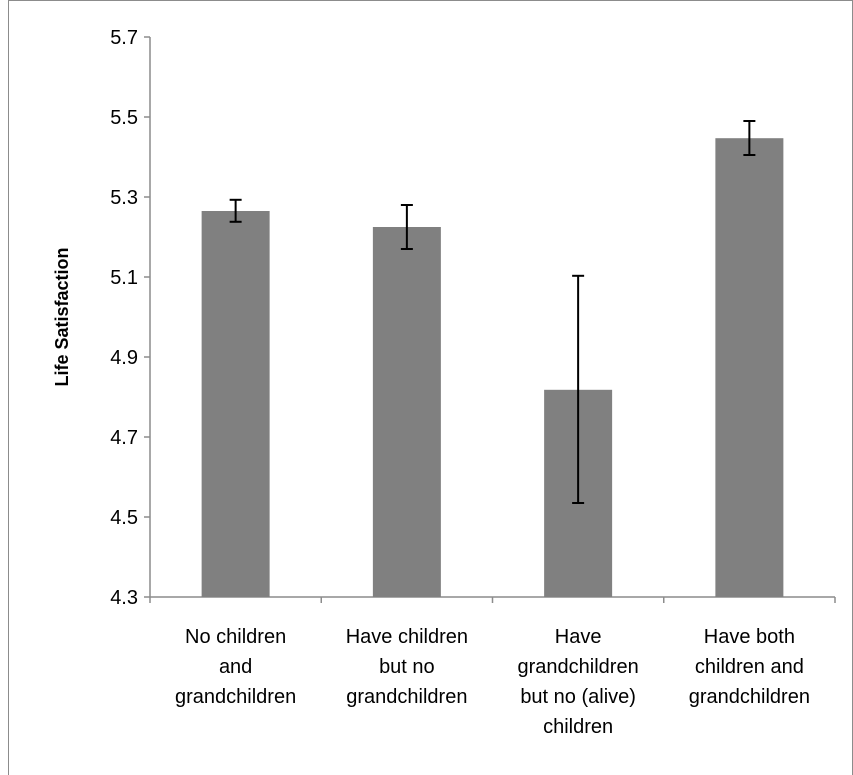 Image resolution: width=853 pixels, height=775 pixels. Describe the element at coordinates (62, 316) in the screenshot. I see `y-axis-title: Life Satisfaction` at that location.